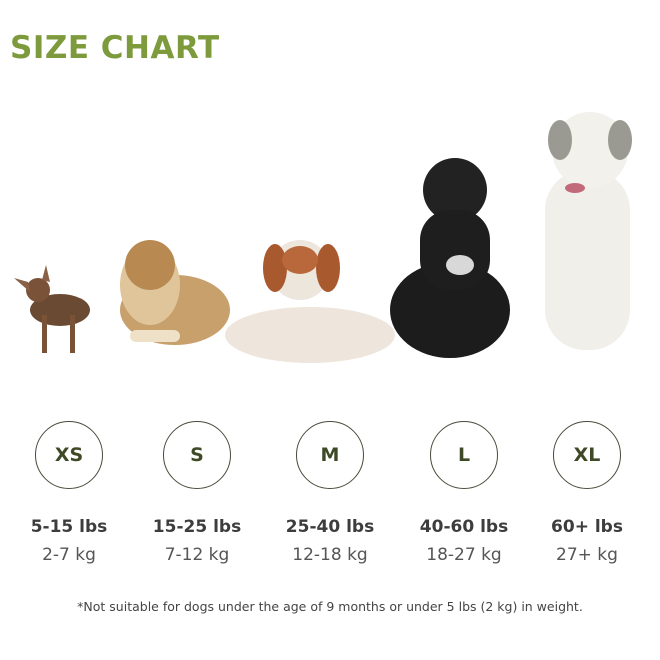 This screenshot has height=660, width=660. What do you see at coordinates (330, 493) in the screenshot?
I see `size-column-m: M 25-40 lbs 12-18 kg` at bounding box center [330, 493].